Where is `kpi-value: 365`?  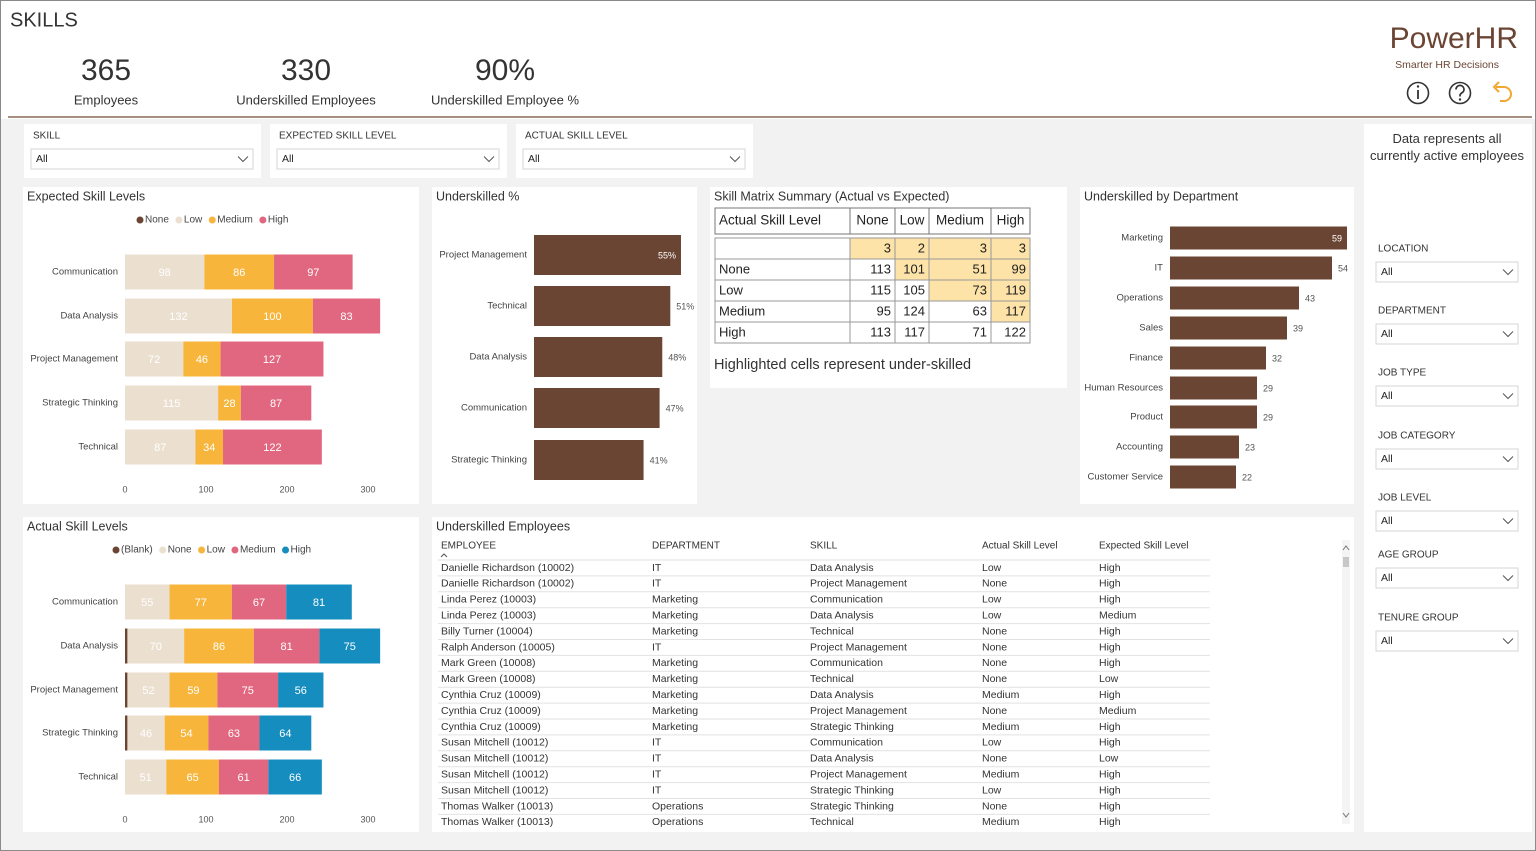 kpi-value: 365 is located at coordinates (106, 70).